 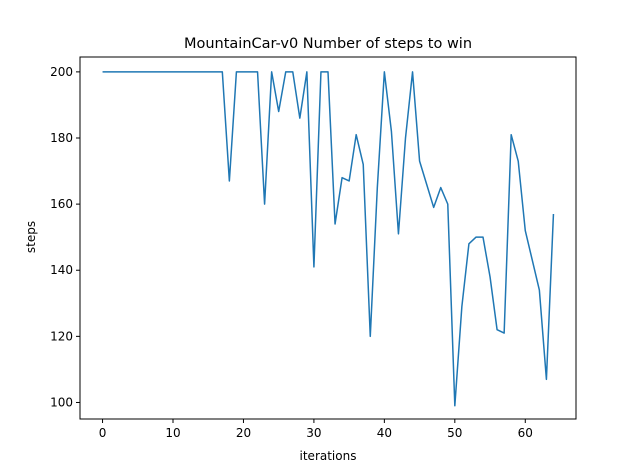 I want to click on y-axis-ticks: 100 120 140 160 180 200, so click(x=65, y=237).